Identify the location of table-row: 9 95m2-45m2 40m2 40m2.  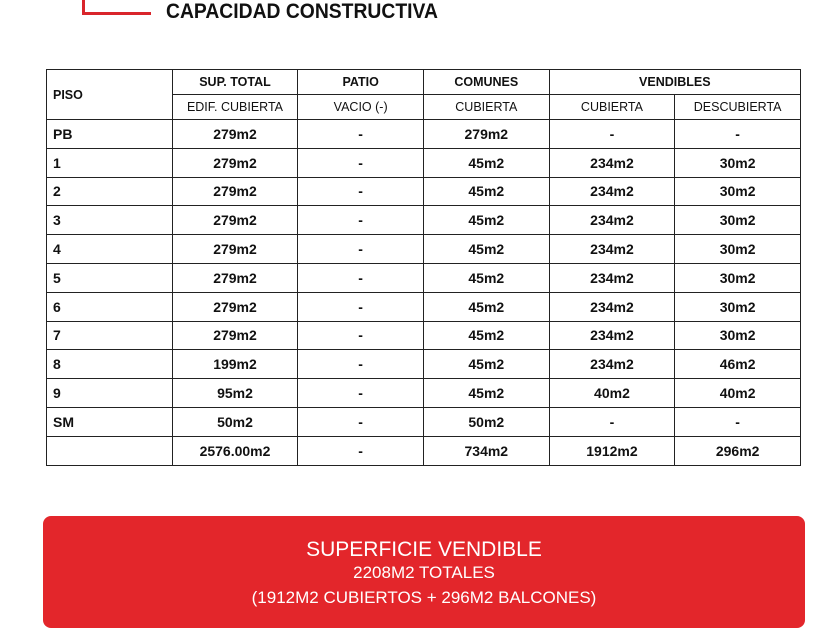
(423, 393).